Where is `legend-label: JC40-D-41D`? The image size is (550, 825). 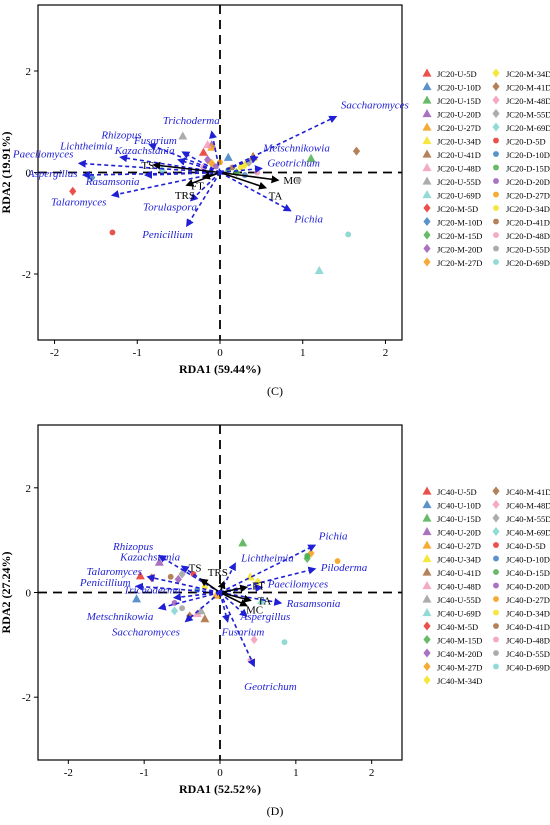 legend-label: JC40-D-41D is located at coordinates (528, 627).